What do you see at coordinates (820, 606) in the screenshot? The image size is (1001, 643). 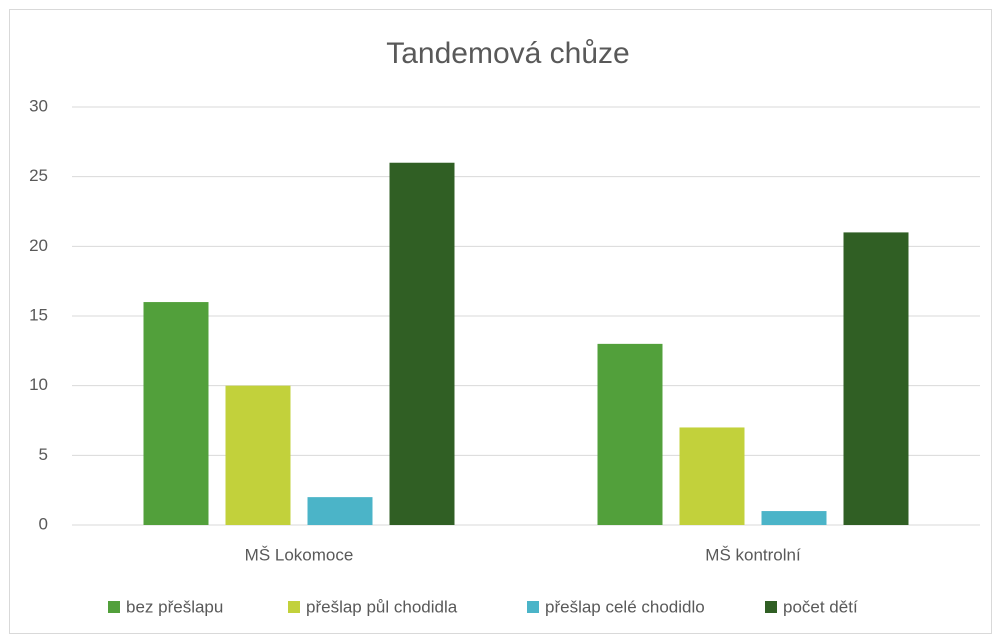 I see `legend-label: počet dětí` at bounding box center [820, 606].